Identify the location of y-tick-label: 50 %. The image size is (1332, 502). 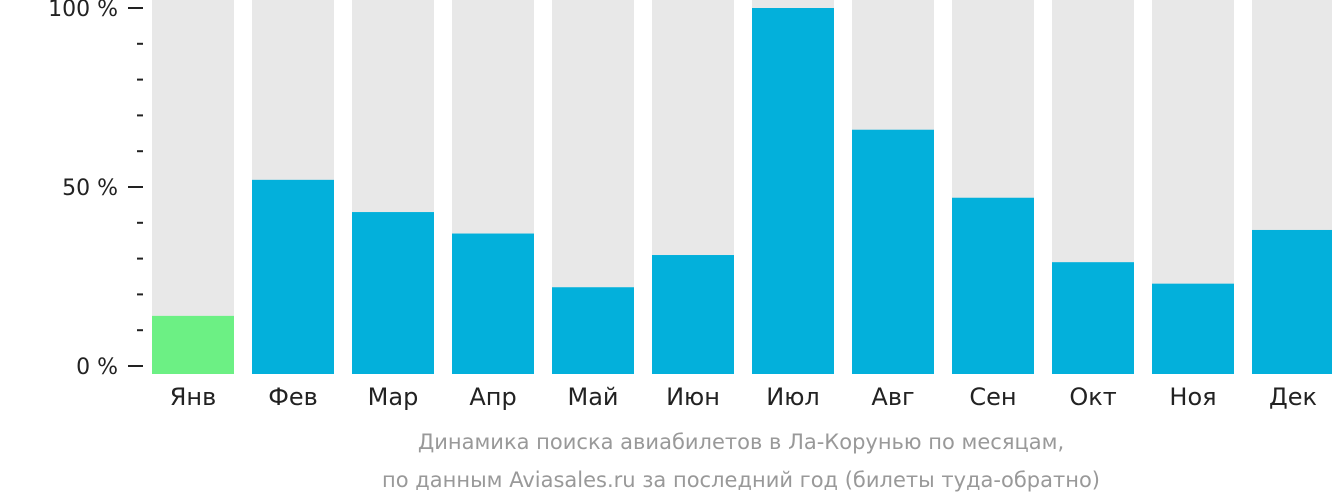
(90, 188).